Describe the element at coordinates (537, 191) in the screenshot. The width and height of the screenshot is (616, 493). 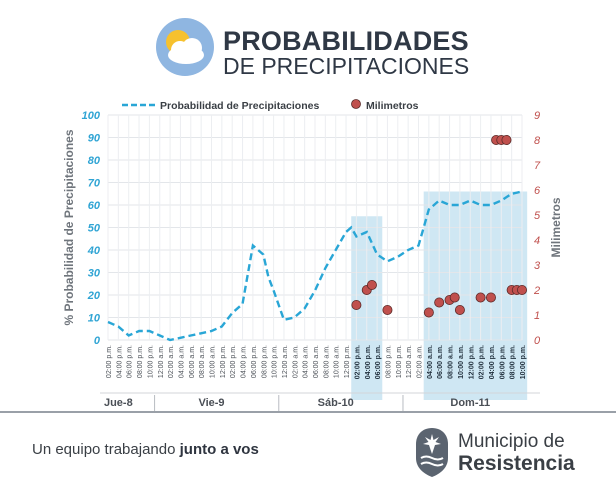
I see `y-right-tick-label: 6` at that location.